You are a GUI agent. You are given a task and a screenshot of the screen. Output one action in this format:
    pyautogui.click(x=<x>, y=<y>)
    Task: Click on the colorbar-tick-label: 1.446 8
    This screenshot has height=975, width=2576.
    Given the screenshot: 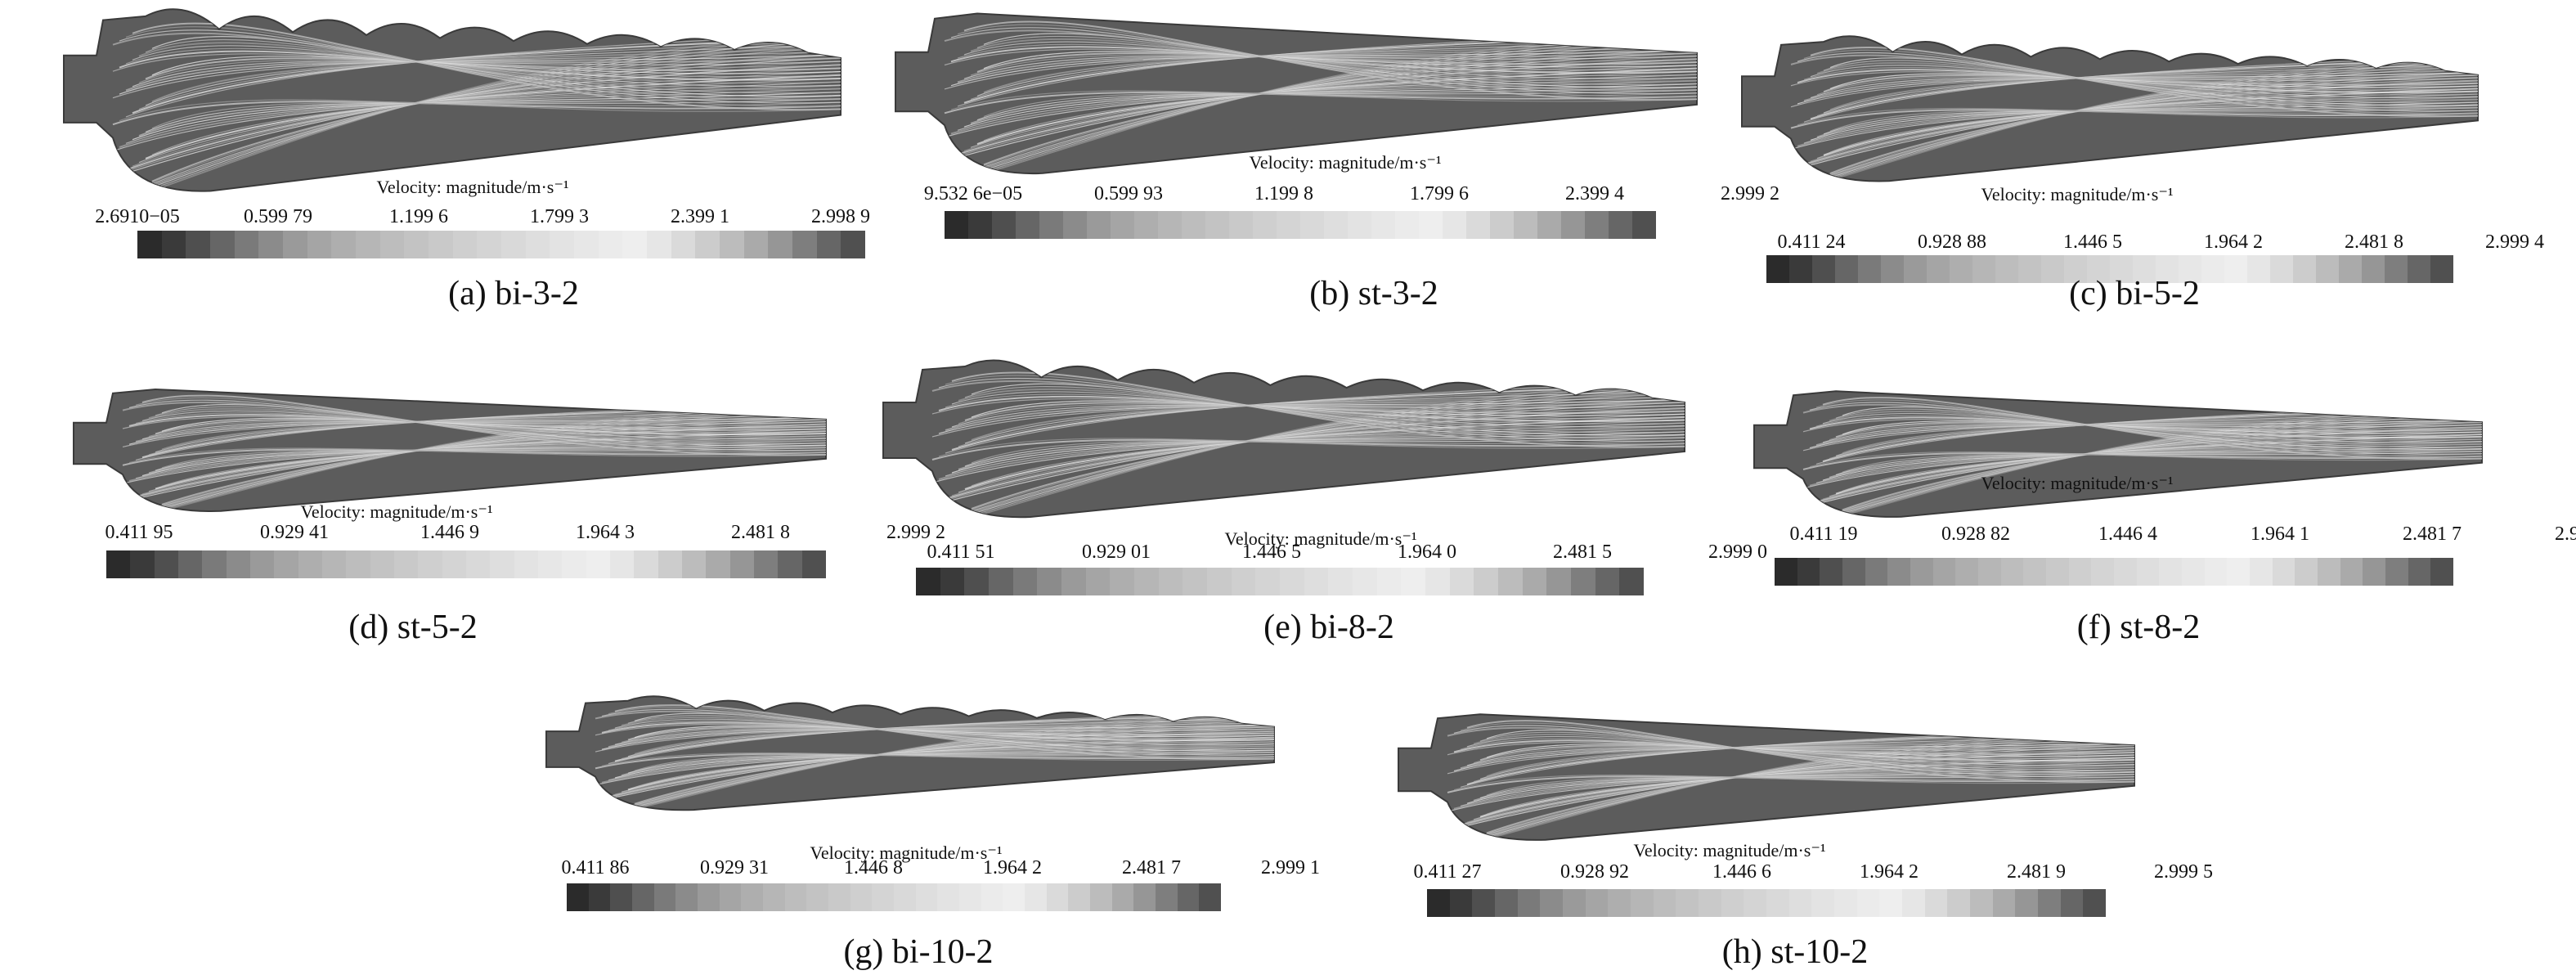 What is the action you would take?
    pyautogui.click(x=874, y=868)
    